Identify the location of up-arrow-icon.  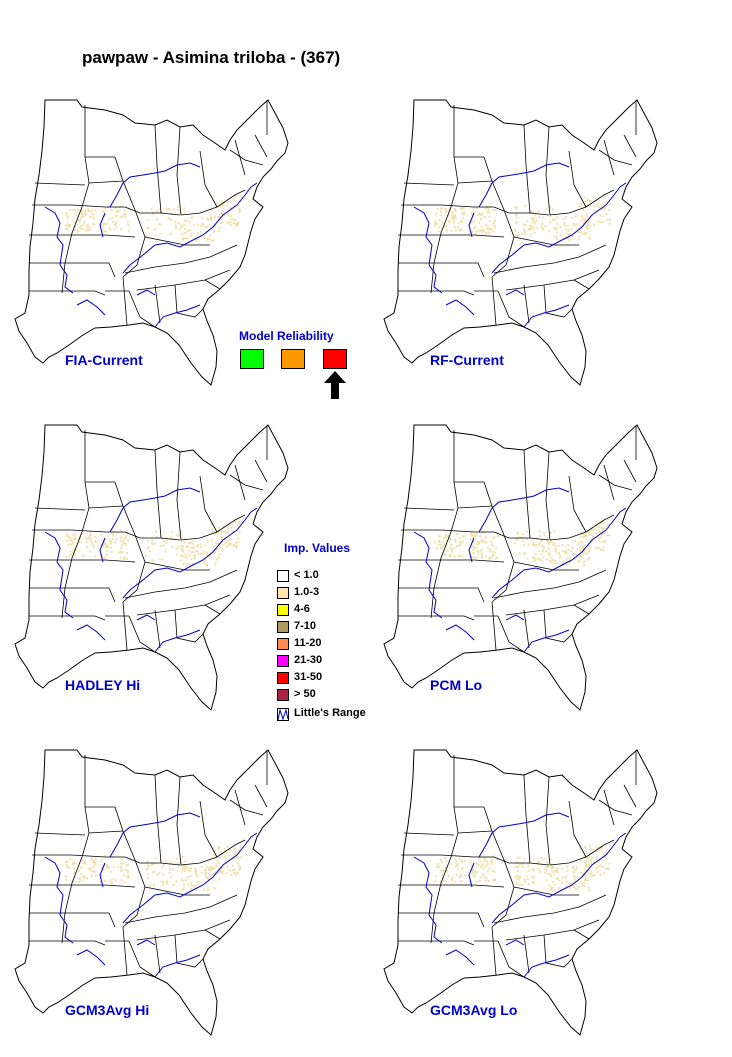
(335, 385).